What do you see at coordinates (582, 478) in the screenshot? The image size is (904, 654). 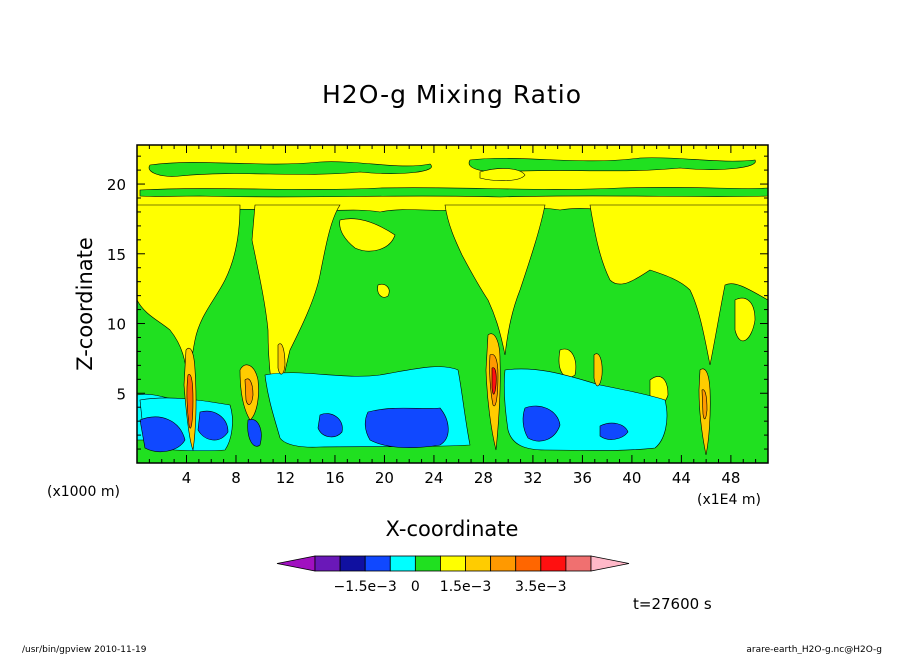 I see `x-tick-label: 36` at bounding box center [582, 478].